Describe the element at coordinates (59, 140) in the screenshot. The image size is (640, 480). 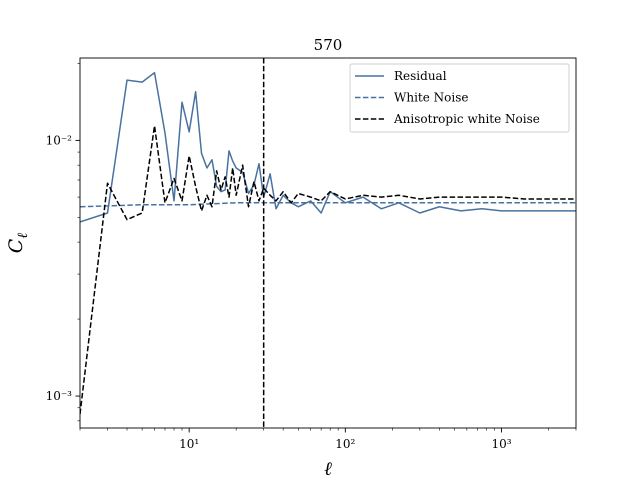
I see `y-tick-label: 10⁻²` at that location.